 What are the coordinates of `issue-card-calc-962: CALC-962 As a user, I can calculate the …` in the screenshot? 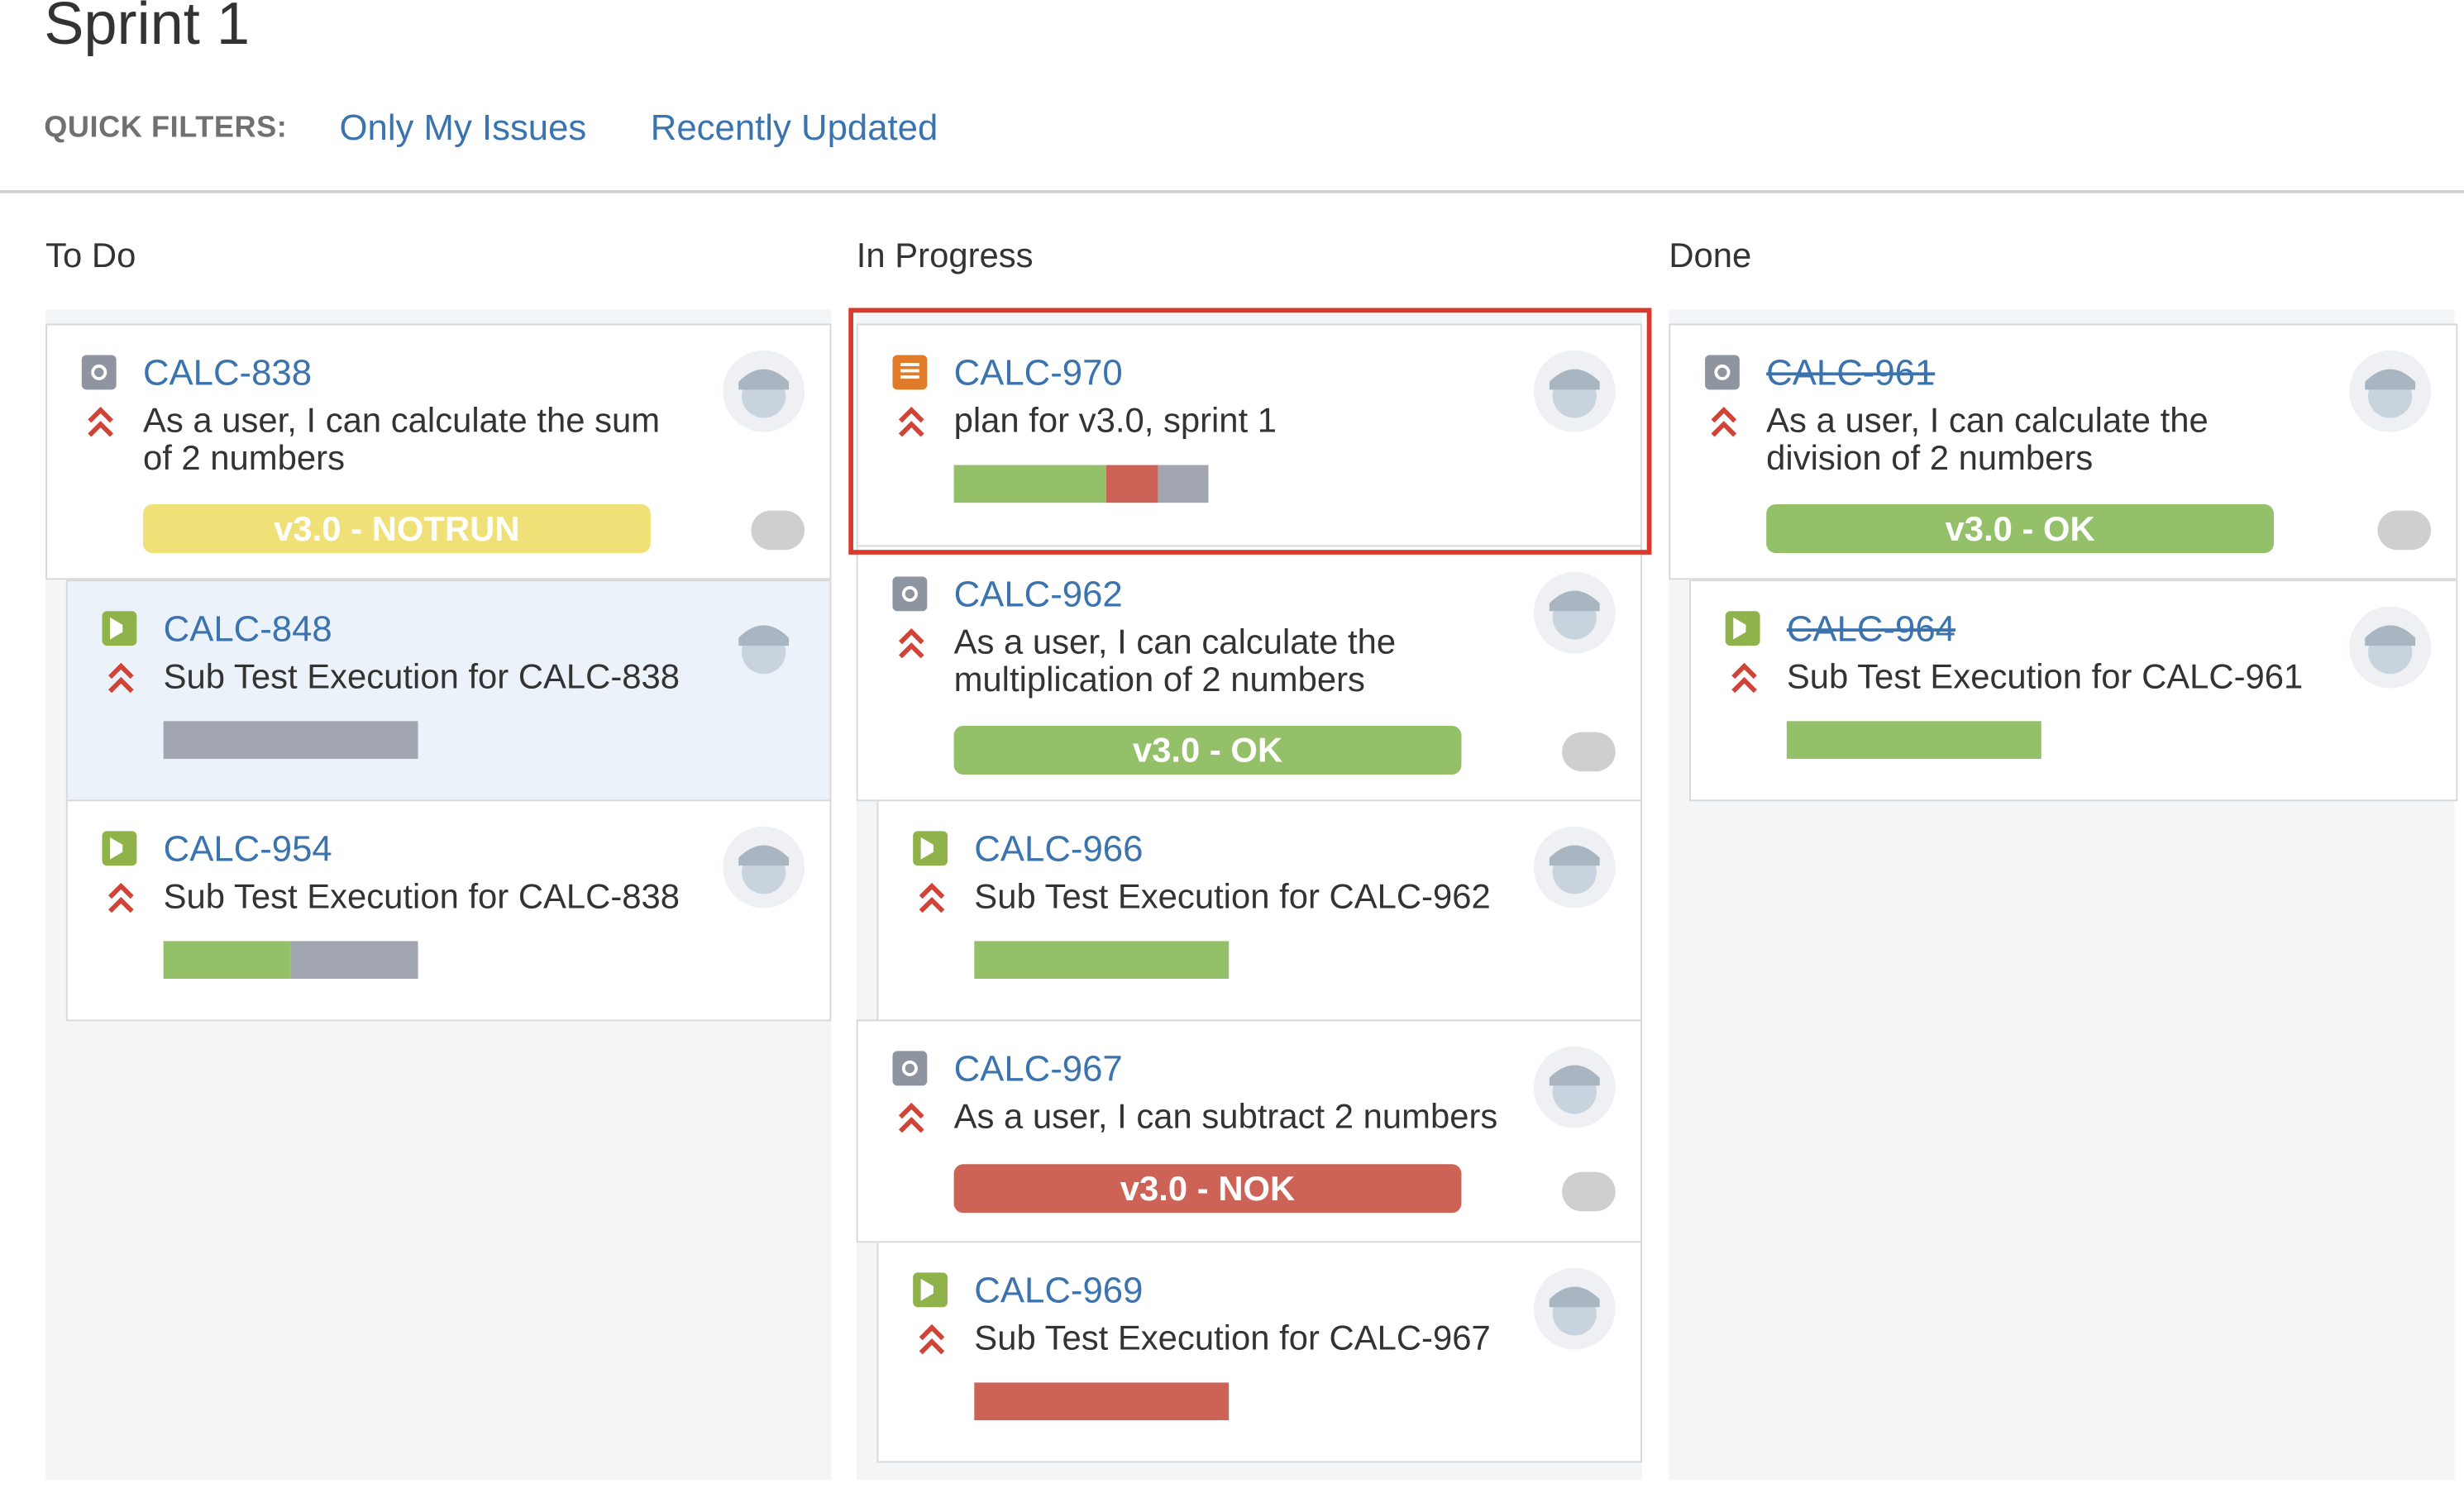 It's located at (1249, 673).